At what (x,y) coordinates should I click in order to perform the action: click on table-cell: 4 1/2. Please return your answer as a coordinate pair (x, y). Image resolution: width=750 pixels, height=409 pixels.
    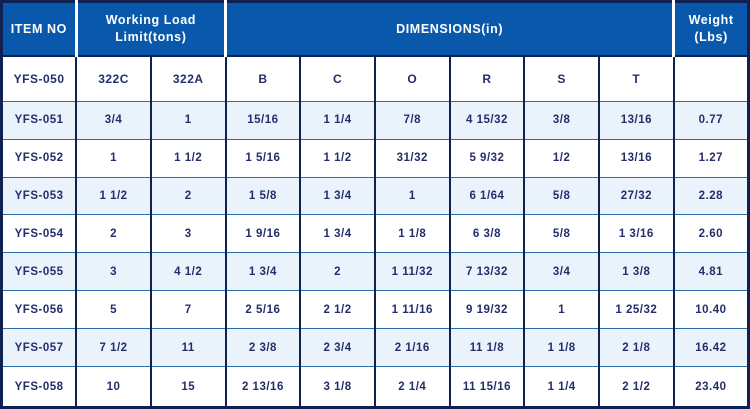
    Looking at the image, I should click on (188, 272).